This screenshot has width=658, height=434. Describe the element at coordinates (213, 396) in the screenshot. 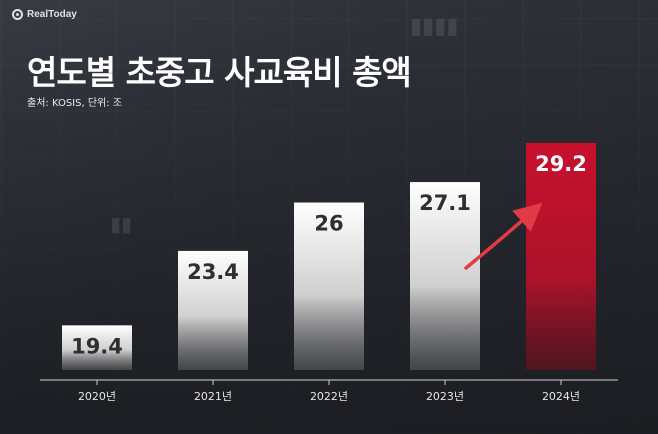

I see `x-tick-label: 2021년` at that location.